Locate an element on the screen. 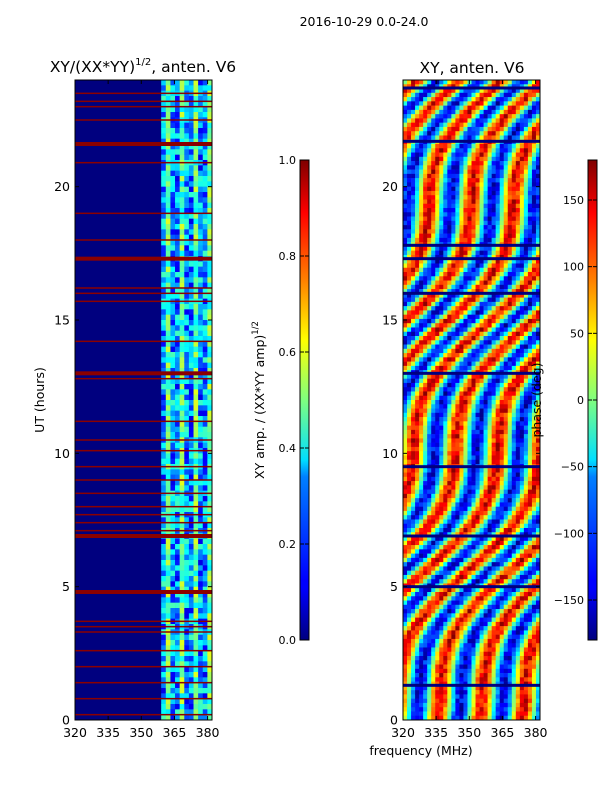 The width and height of the screenshot is (600, 800). saturated-row is located at coordinates (143, 378).